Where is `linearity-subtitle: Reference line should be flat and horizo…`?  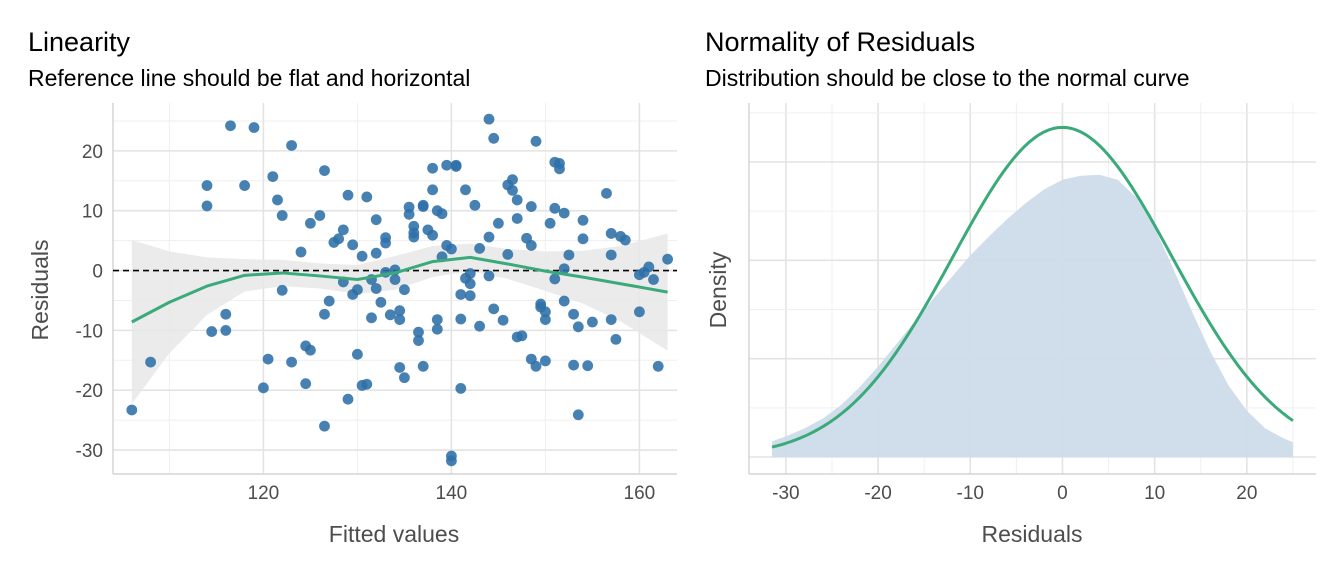
linearity-subtitle: Reference line should be flat and horizo… is located at coordinates (249, 78).